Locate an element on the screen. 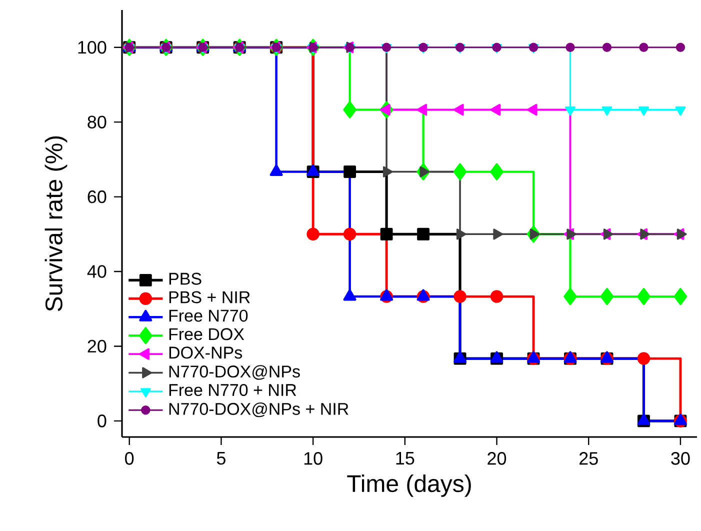  y-tick-label: 60 is located at coordinates (97, 197).